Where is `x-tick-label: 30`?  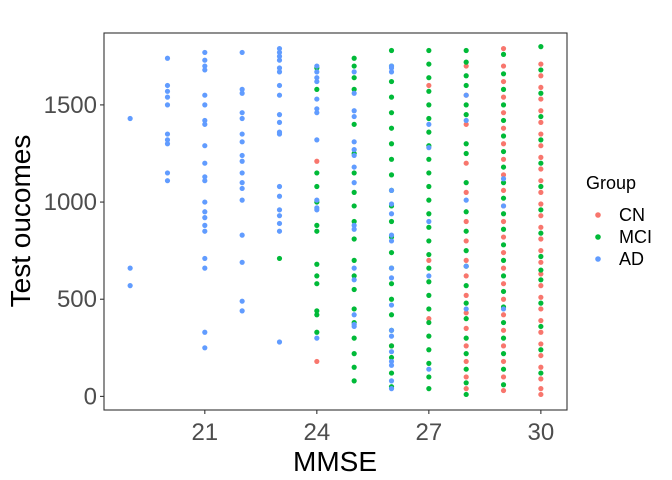
x-tick-label: 30 is located at coordinates (541, 432).